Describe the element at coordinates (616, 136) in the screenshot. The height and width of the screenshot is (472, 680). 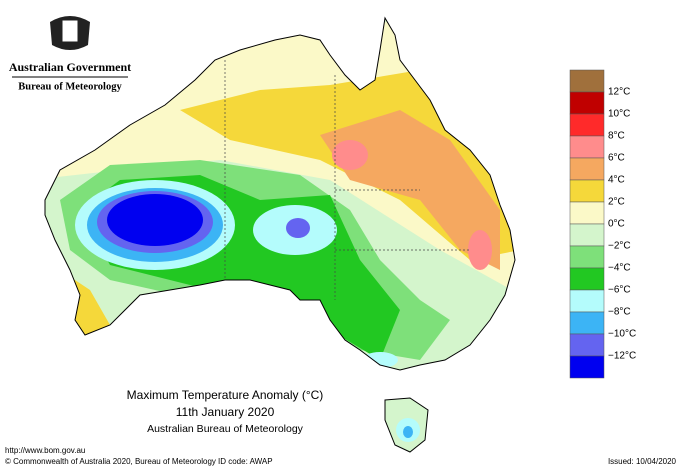
I see `legend-label: 8°C` at that location.